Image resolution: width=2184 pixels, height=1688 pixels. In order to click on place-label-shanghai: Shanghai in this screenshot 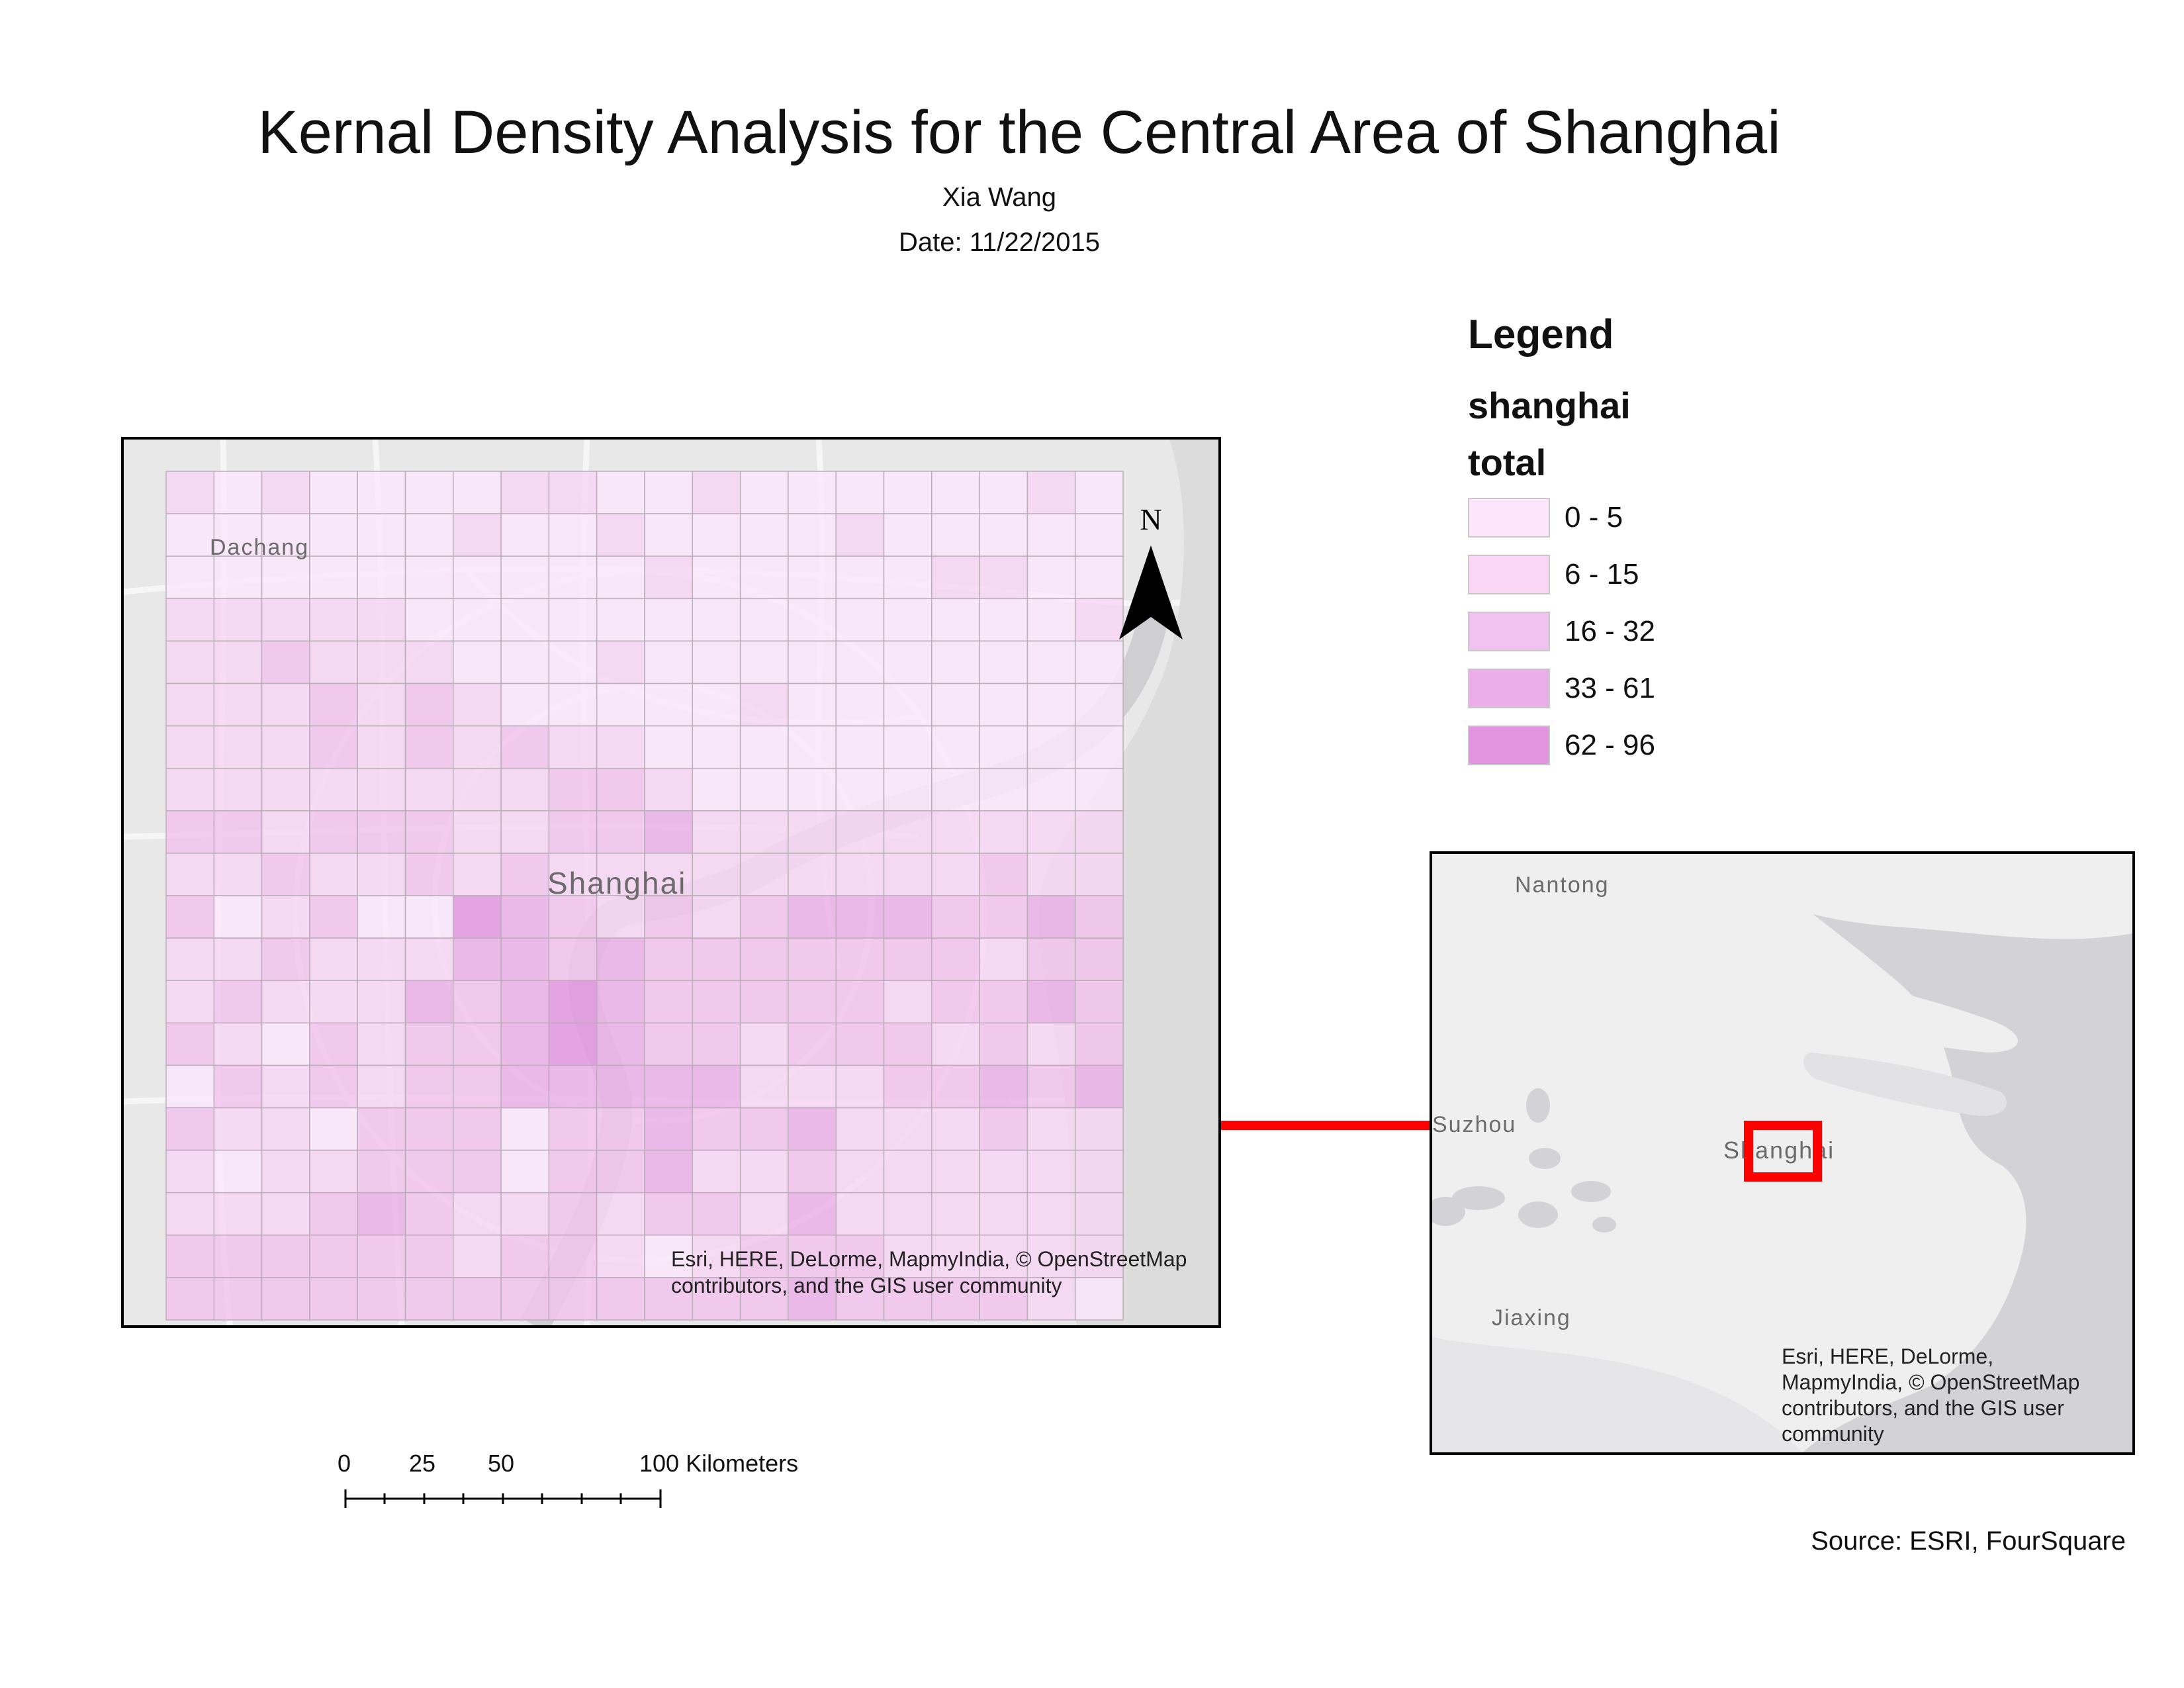, I will do `click(616, 883)`.